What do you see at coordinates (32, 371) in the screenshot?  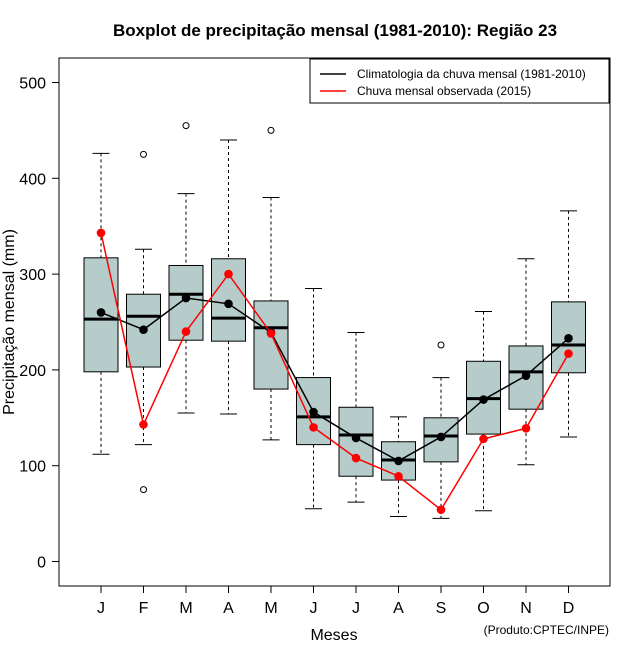 I see `y-tick-label: 200` at bounding box center [32, 371].